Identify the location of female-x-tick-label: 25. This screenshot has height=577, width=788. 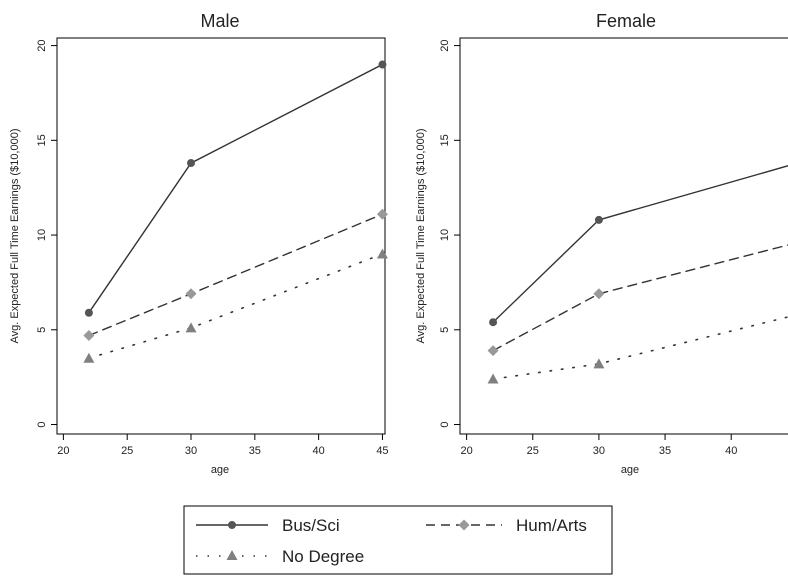
(533, 451).